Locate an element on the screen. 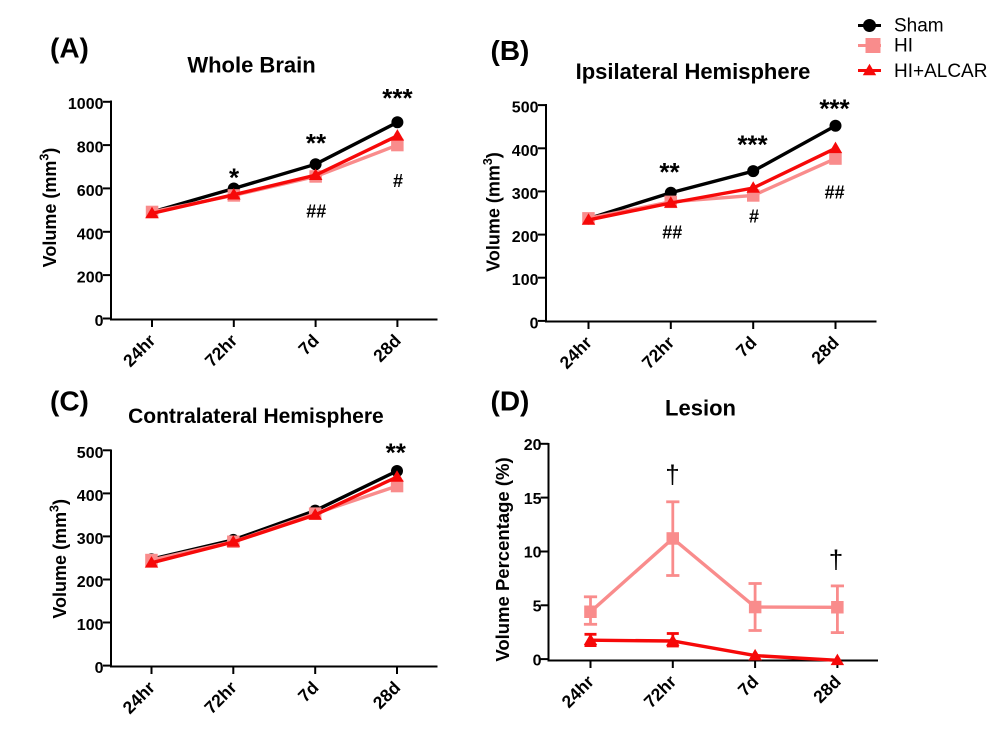 The height and width of the screenshot is (745, 1002). svg-text: Ipsilateral Hemisphere is located at coordinates (693, 71).